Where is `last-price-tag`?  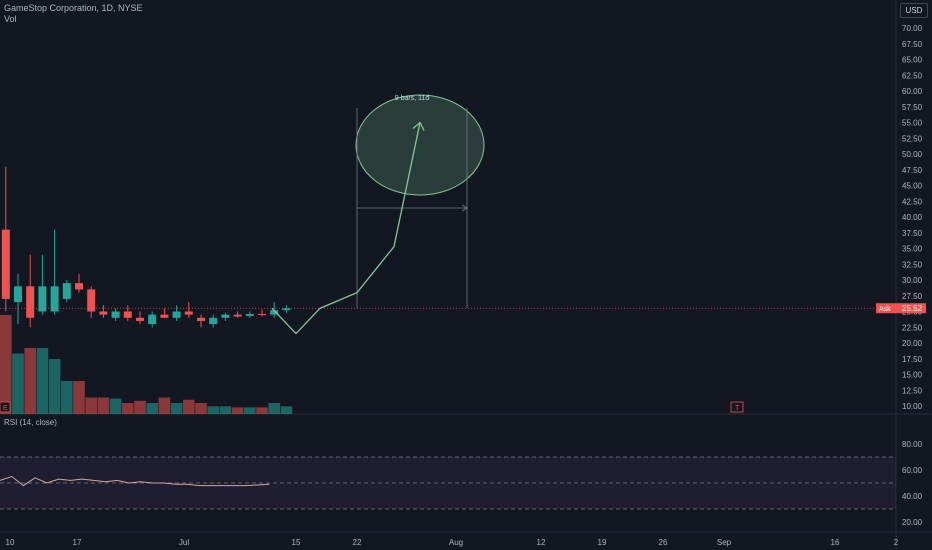
last-price-tag is located at coordinates (901, 308).